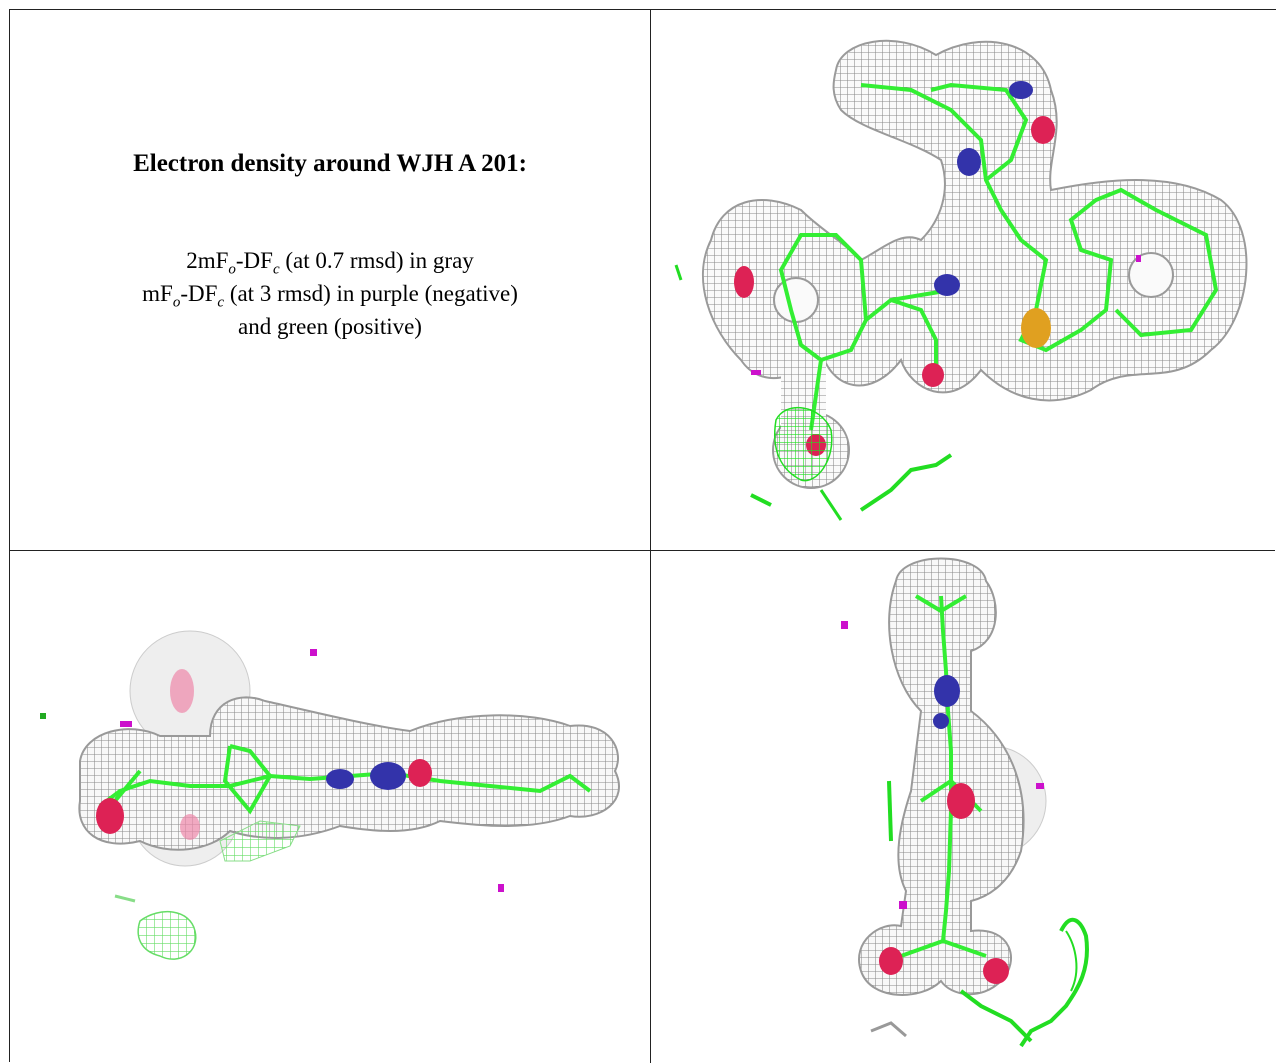  I want to click on density-image-side, so click(330, 795).